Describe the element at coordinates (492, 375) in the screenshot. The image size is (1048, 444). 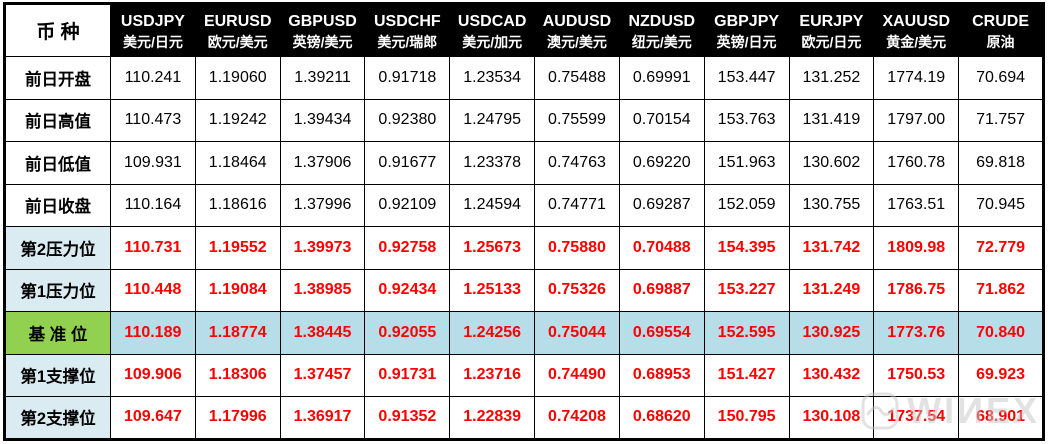
I see `table-cell: 1.23716` at that location.